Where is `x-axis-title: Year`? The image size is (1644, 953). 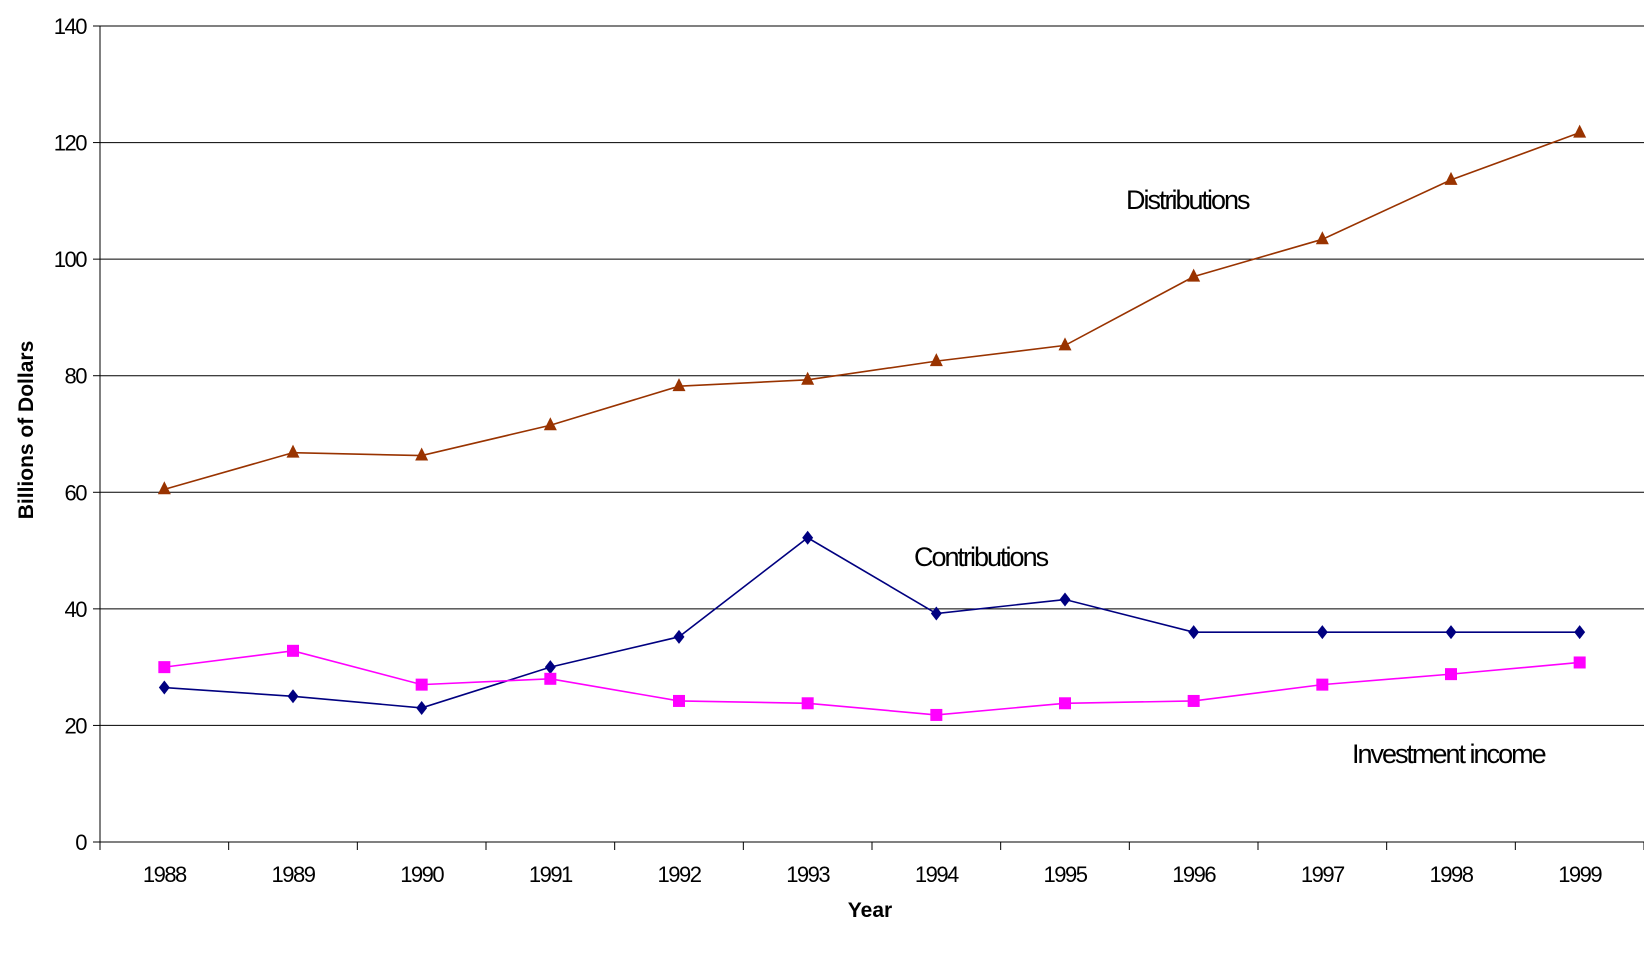
x-axis-title: Year is located at coordinates (870, 910).